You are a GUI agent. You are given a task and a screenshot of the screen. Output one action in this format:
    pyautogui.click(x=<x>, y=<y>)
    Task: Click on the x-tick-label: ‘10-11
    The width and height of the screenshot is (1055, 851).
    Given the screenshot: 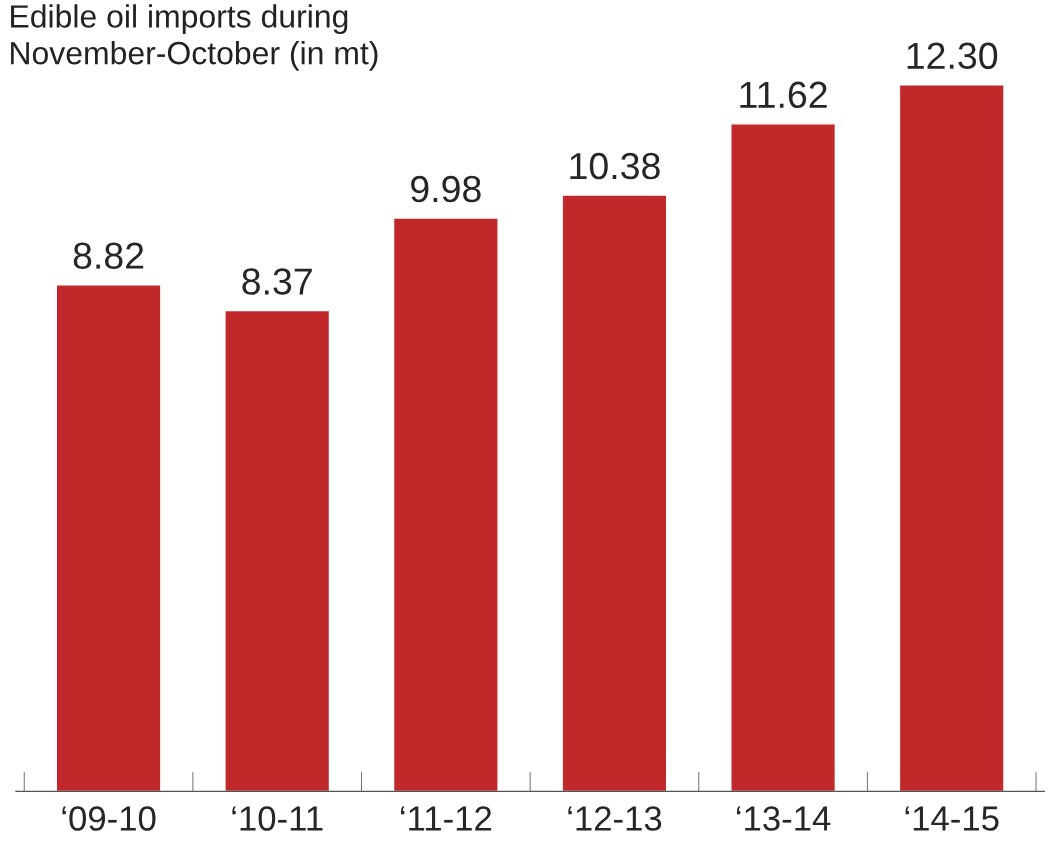 What is the action you would take?
    pyautogui.click(x=277, y=818)
    